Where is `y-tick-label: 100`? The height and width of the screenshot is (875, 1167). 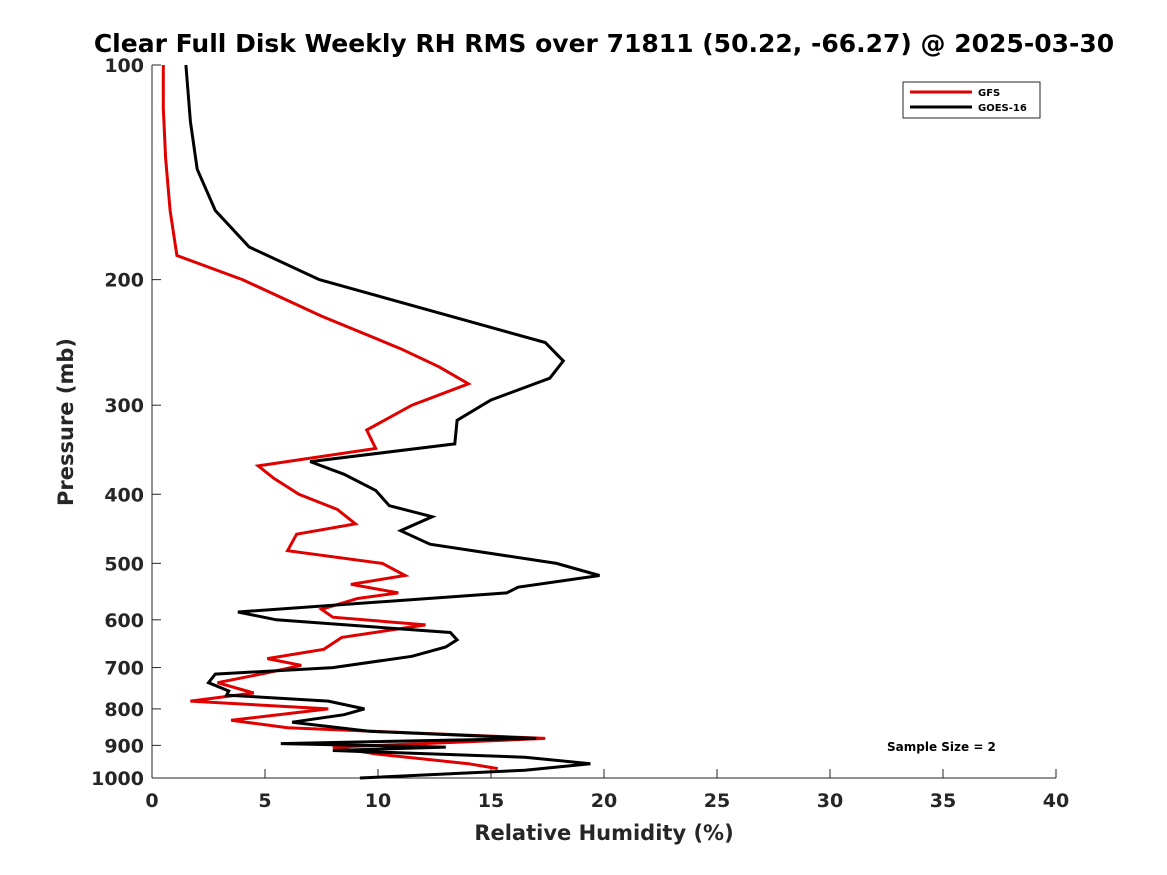 y-tick-label: 100 is located at coordinates (124, 66).